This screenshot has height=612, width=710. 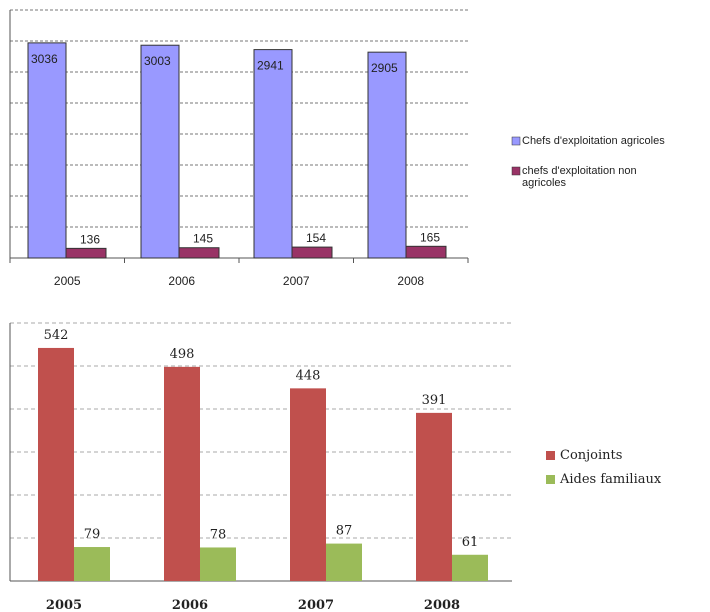 I want to click on data-label: 154, so click(x=316, y=238).